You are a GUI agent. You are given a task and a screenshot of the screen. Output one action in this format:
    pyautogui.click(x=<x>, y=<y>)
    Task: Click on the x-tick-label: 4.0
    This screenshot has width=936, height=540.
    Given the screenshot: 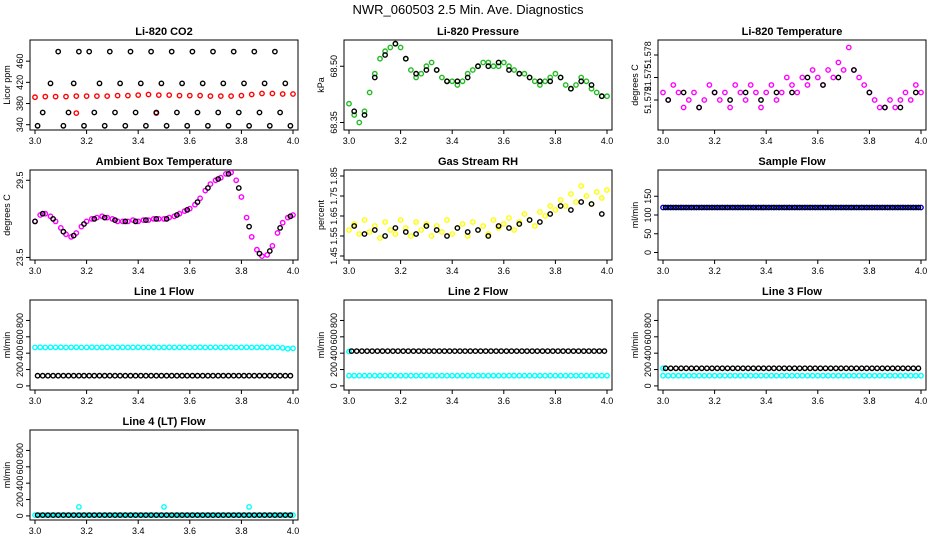 What is the action you would take?
    pyautogui.click(x=921, y=401)
    